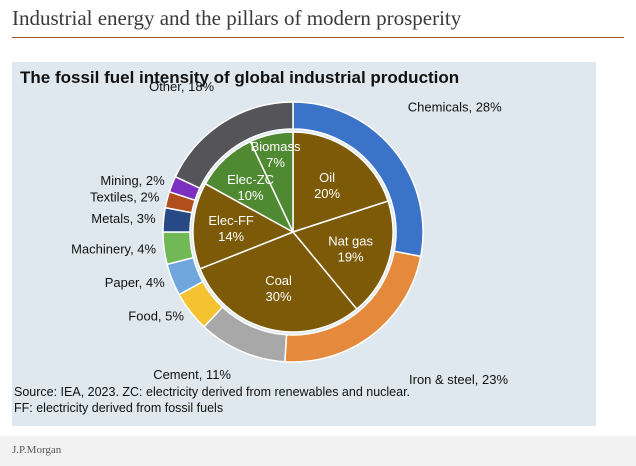 This screenshot has width=636, height=466. What do you see at coordinates (350, 249) in the screenshot?
I see `inner-label-nat-gas: Nat gas 19%` at bounding box center [350, 249].